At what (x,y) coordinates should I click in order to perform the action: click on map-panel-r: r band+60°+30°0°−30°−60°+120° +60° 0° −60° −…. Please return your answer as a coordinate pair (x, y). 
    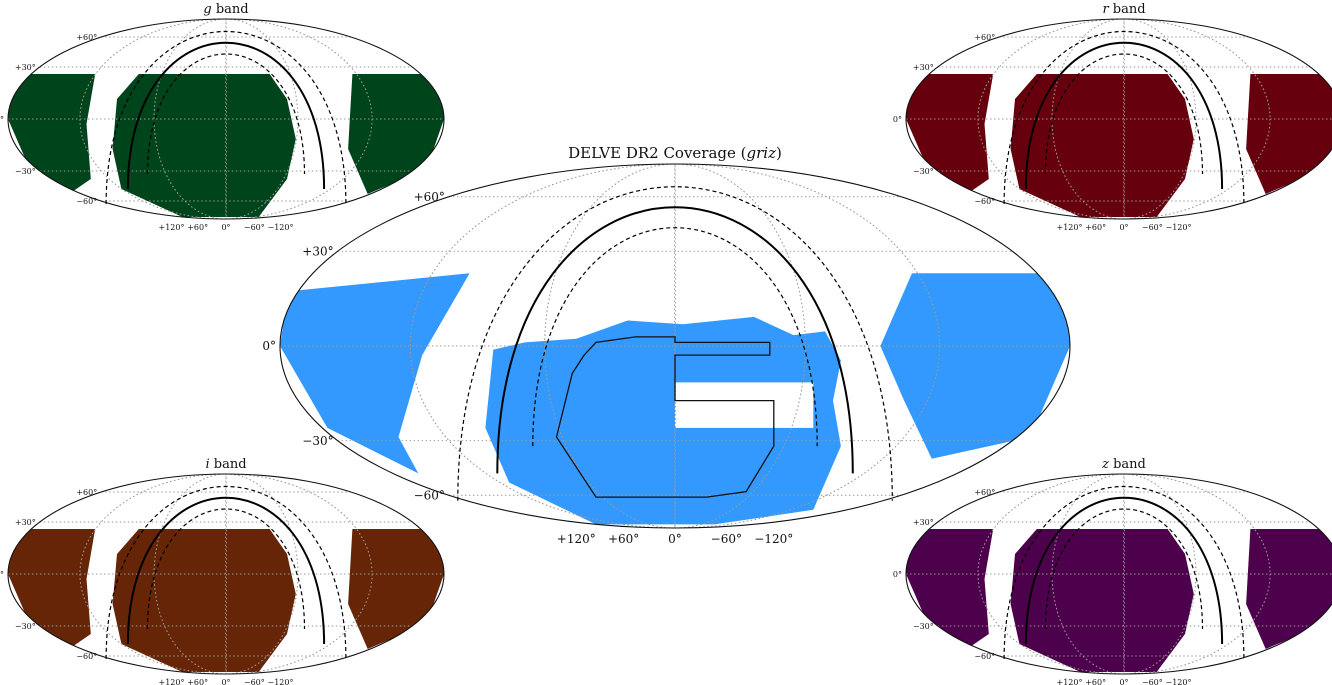
    Looking at the image, I should click on (1112, 117).